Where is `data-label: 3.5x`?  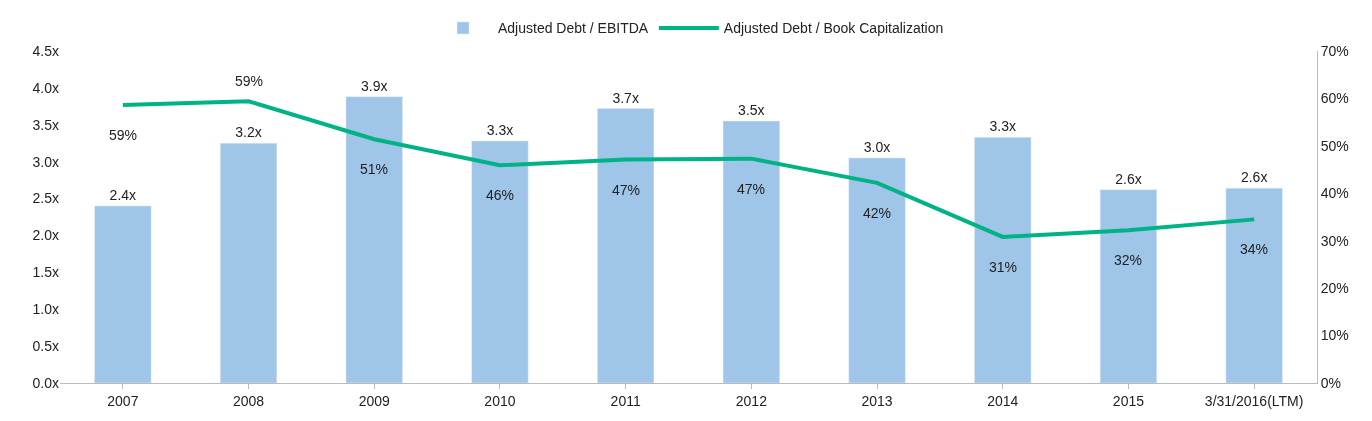
data-label: 3.5x is located at coordinates (751, 110).